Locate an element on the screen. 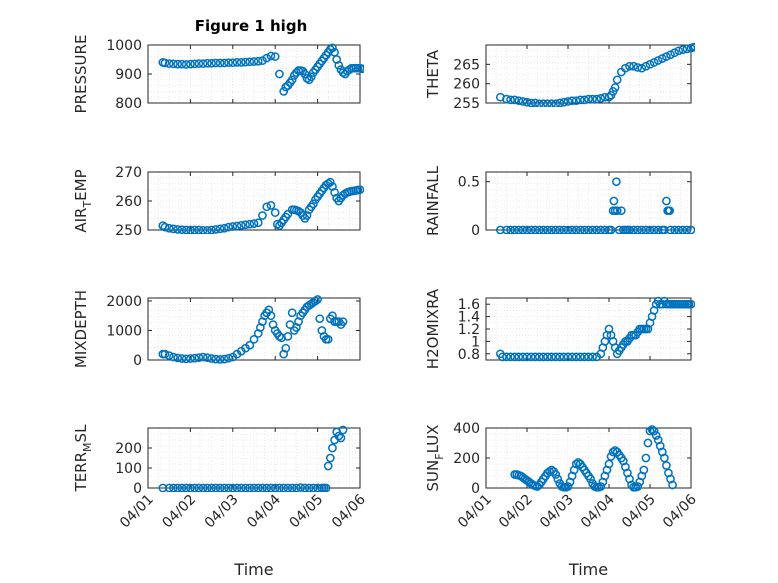  y-tick-label: 1 is located at coordinates (475, 342).